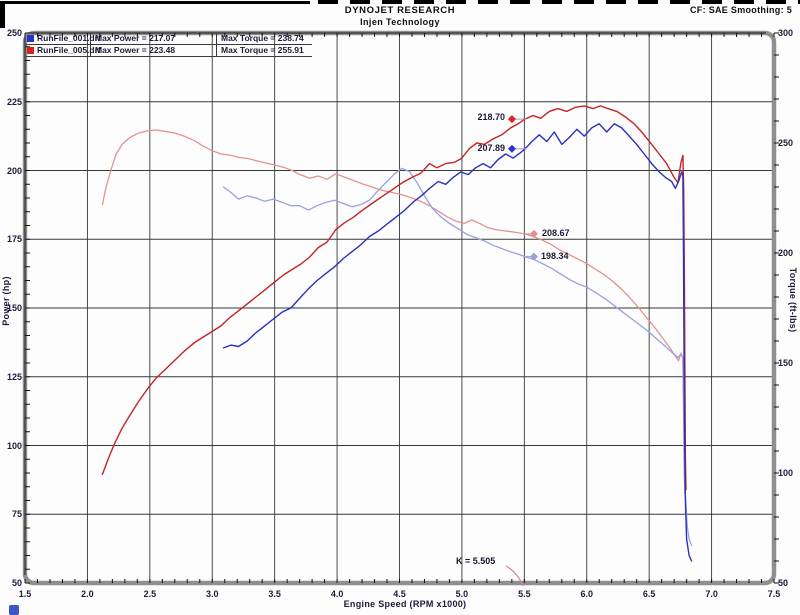 Image resolution: width=800 pixels, height=615 pixels. I want to click on x-axis-tick-label: 7.0, so click(711, 594).